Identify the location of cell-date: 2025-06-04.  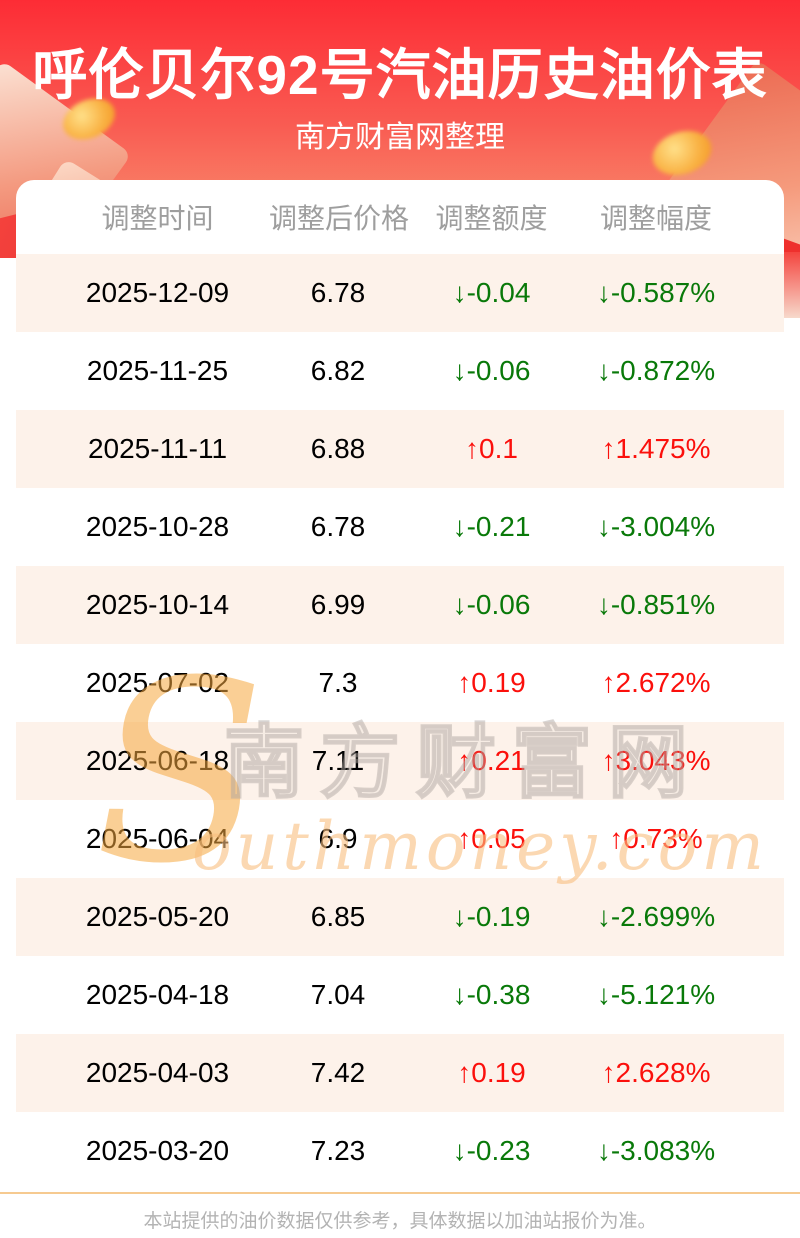
(157, 838).